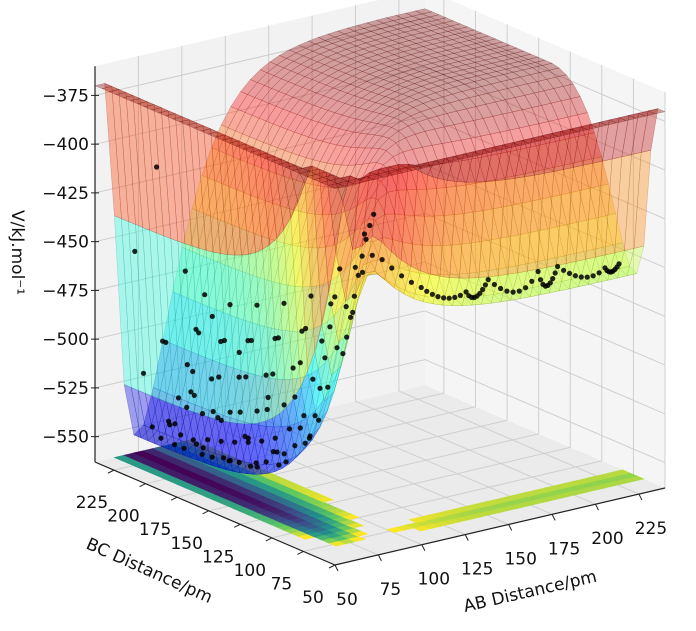 Image resolution: width=696 pixels, height=631 pixels. Describe the element at coordinates (380, 118) in the screenshot. I see `z-gridline` at that location.